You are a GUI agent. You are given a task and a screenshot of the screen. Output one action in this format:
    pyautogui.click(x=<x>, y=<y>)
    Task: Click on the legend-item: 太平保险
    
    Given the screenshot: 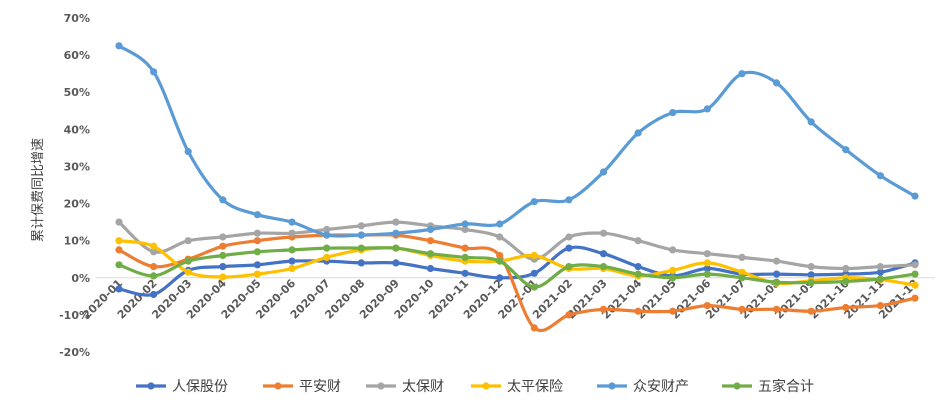 What is the action you would take?
    pyautogui.click(x=517, y=387)
    